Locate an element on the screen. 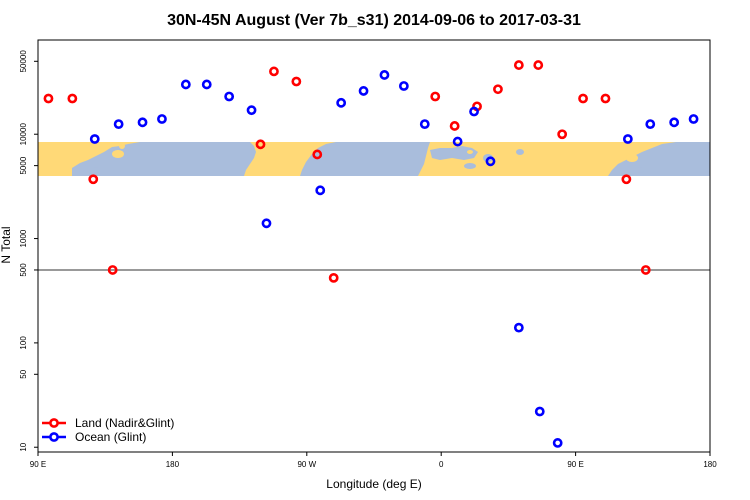  x-axis: 90 E 180 90 W 0 90 E 180 is located at coordinates (373, 460).